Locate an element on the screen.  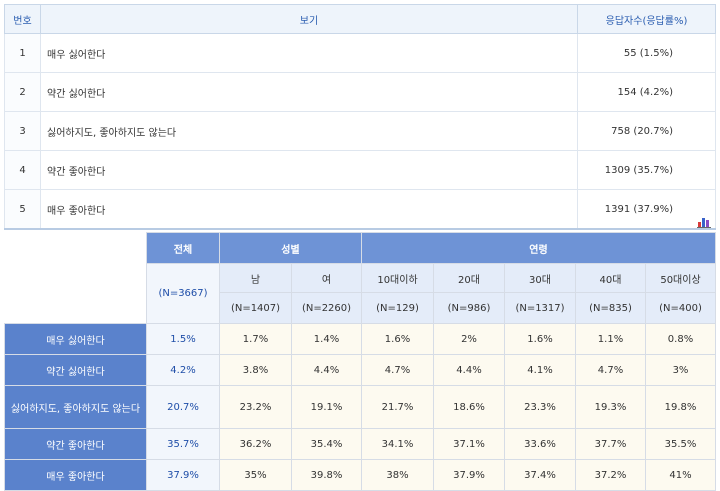
row-option: 약간 싫어한다 is located at coordinates (309, 92).